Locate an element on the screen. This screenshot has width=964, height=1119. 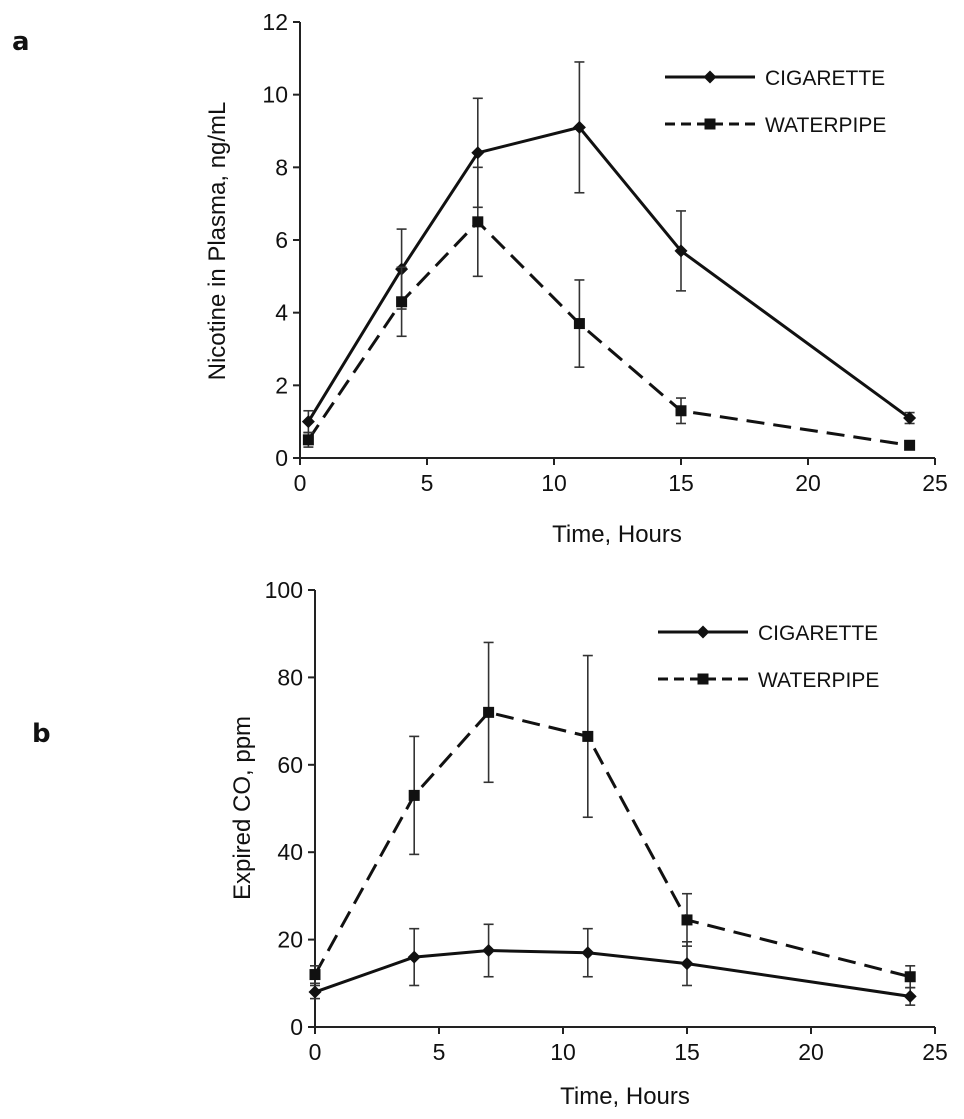
y-tick-label: 80 is located at coordinates (290, 677).